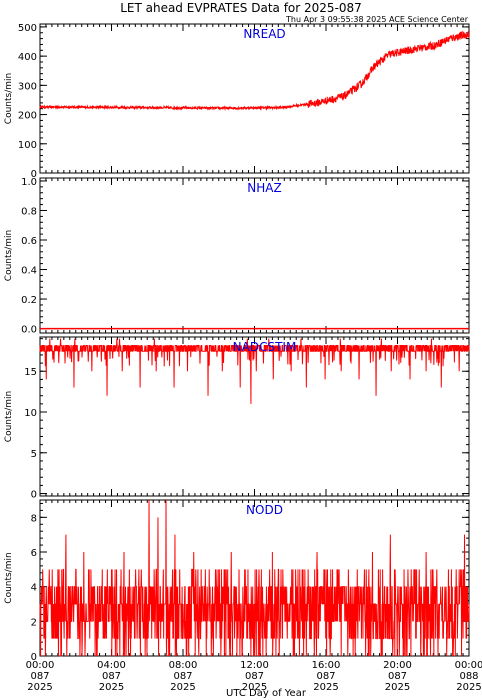 The width and height of the screenshot is (482, 700). What do you see at coordinates (29, 241) in the screenshot?
I see `y-tick-label: 0.6` at bounding box center [29, 241].